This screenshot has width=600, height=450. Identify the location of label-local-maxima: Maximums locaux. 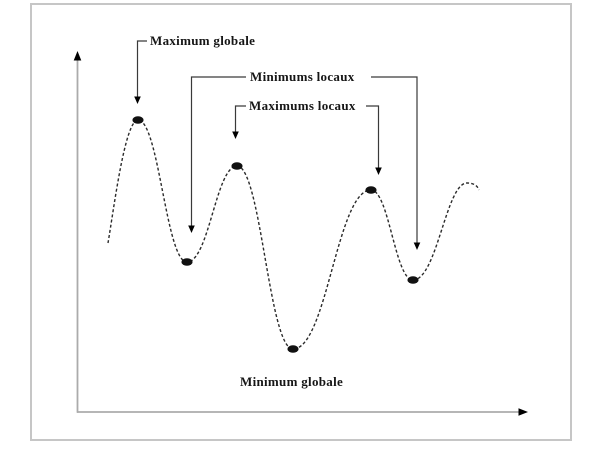
(302, 105).